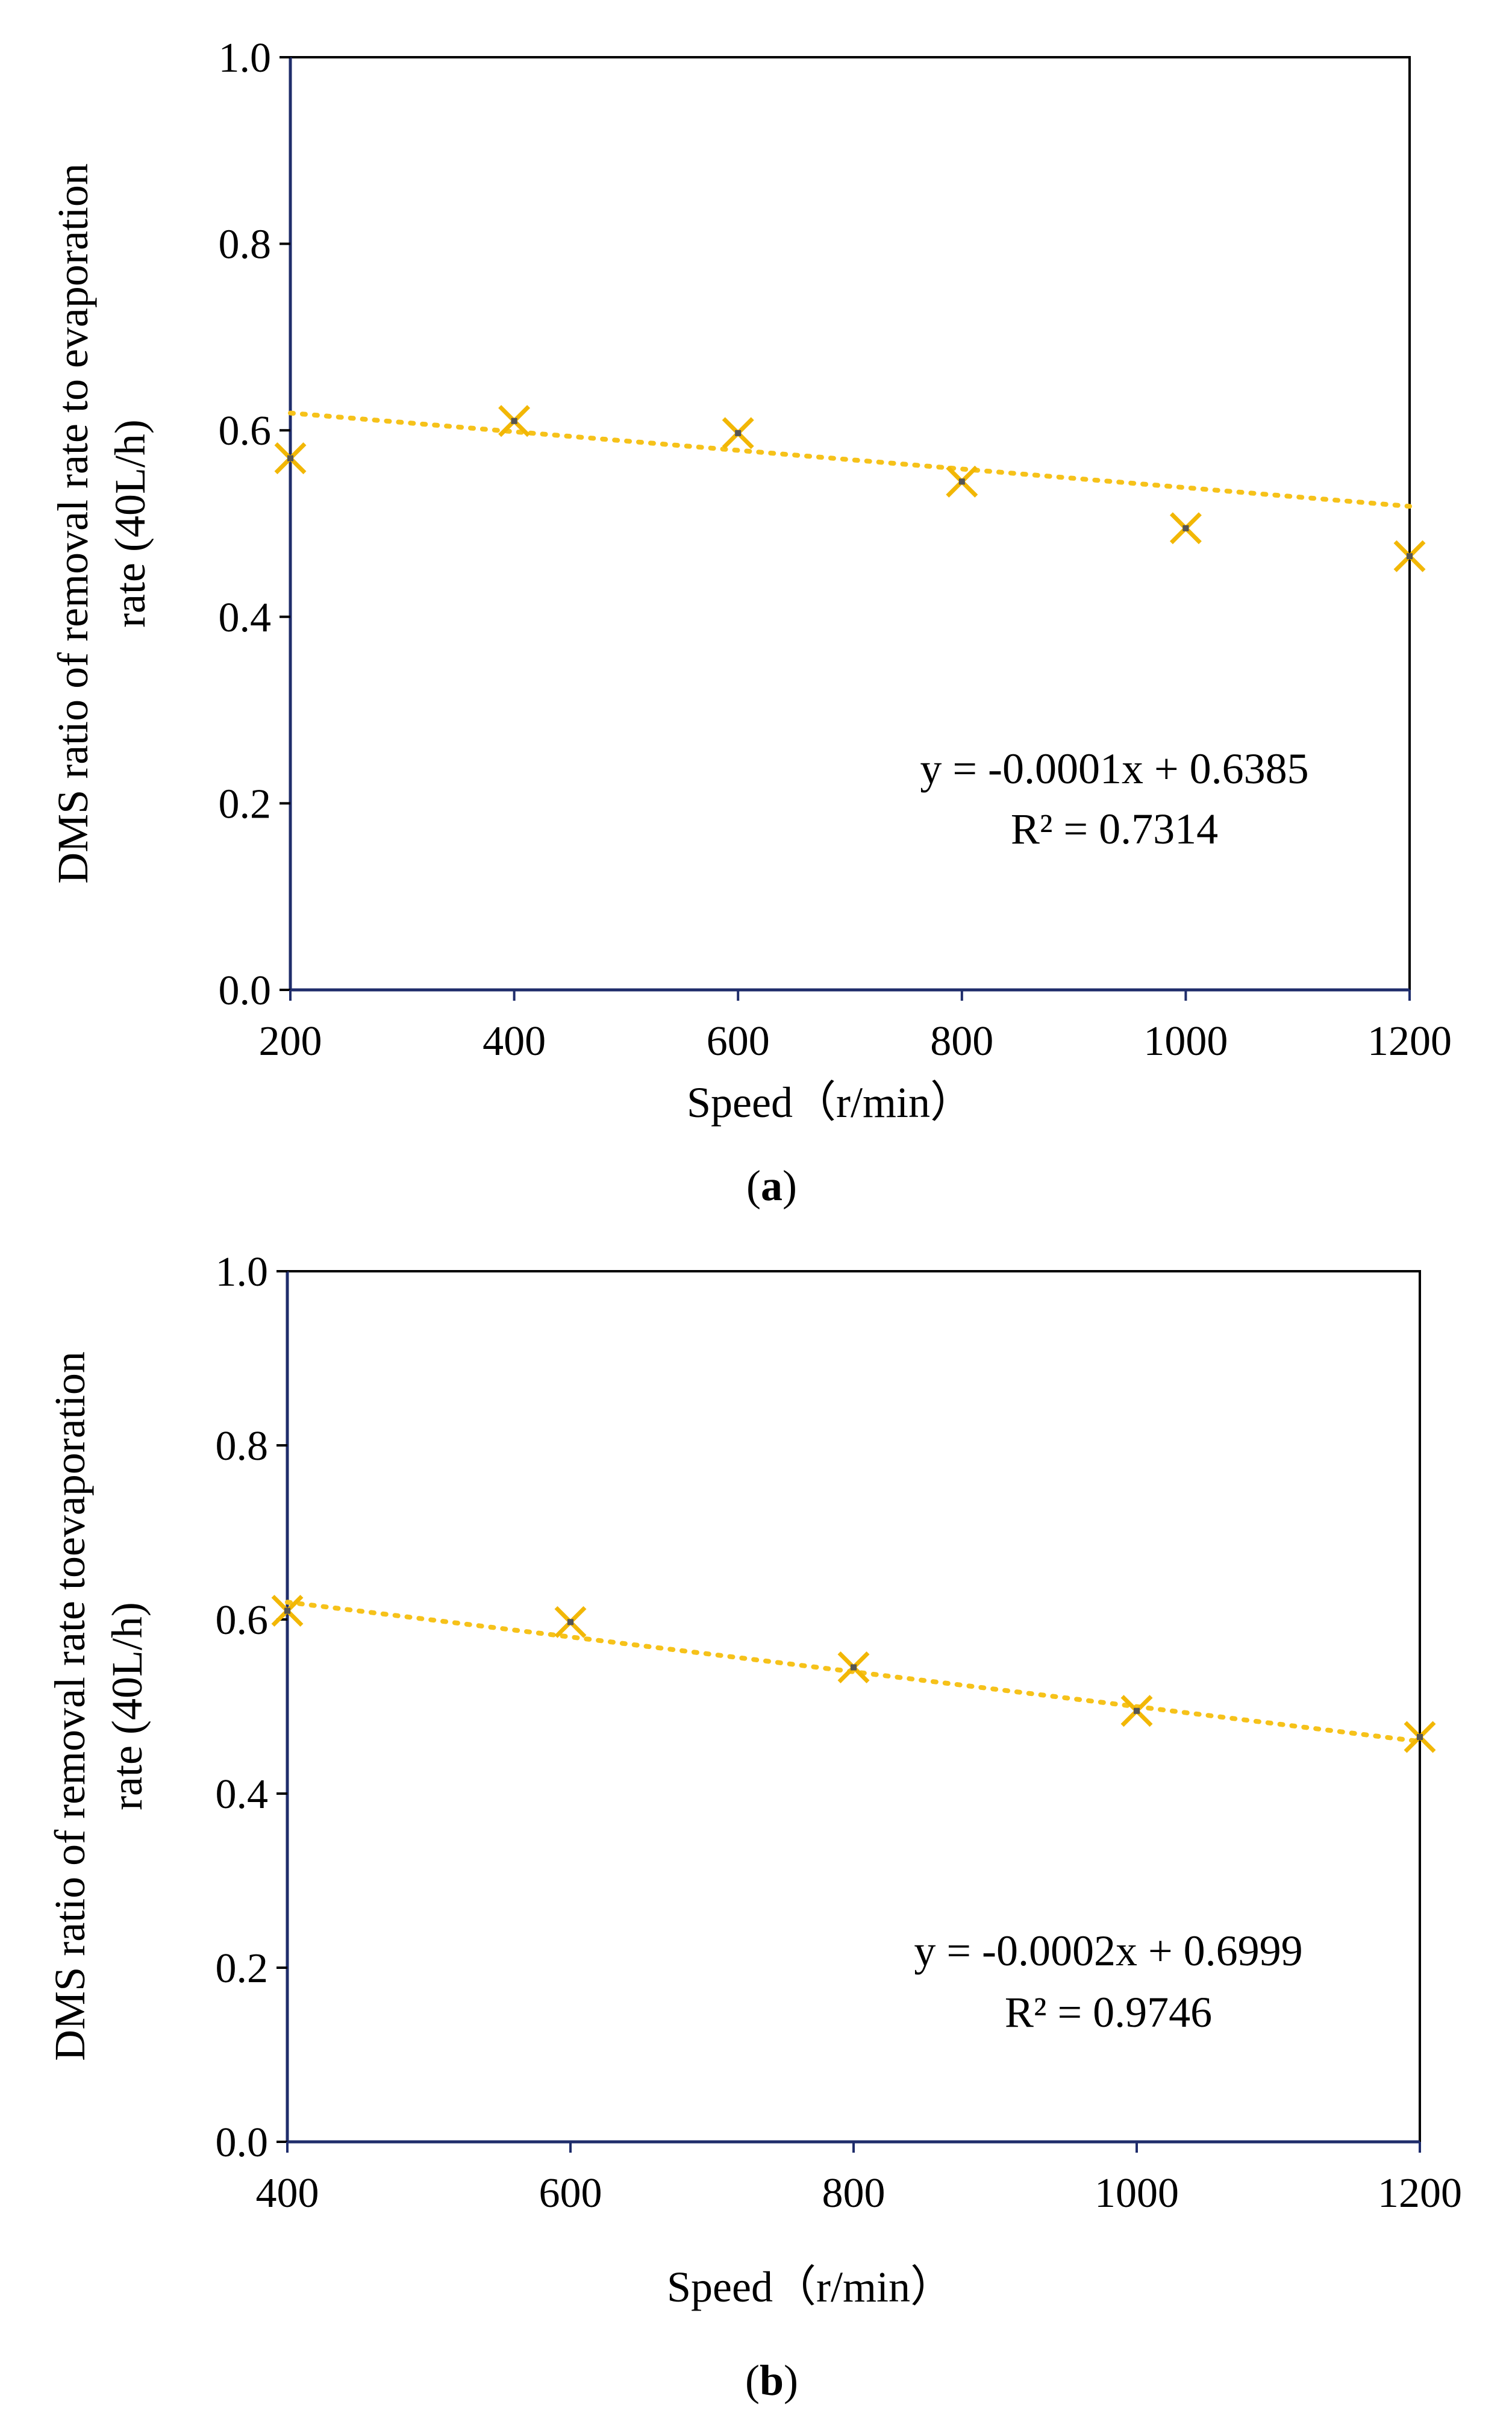  What do you see at coordinates (130, 523) in the screenshot?
I see `panel-a-y-axis-title-line2: rate (40L/h)` at bounding box center [130, 523].